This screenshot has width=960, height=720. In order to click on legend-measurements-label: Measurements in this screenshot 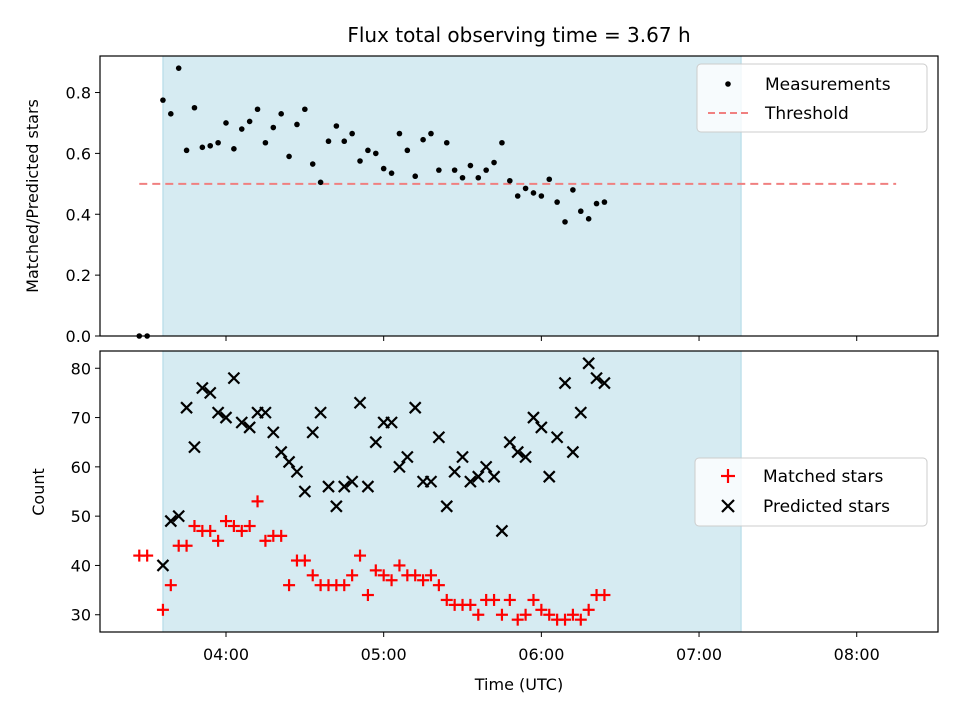, I will do `click(828, 85)`.